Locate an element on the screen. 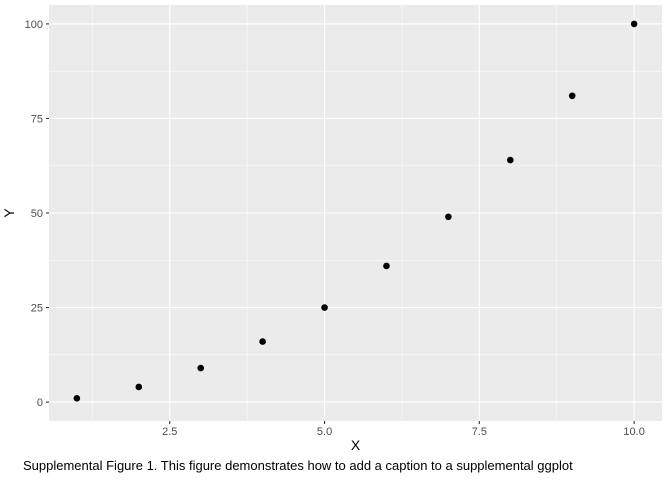  x-axis-title: X is located at coordinates (356, 445).